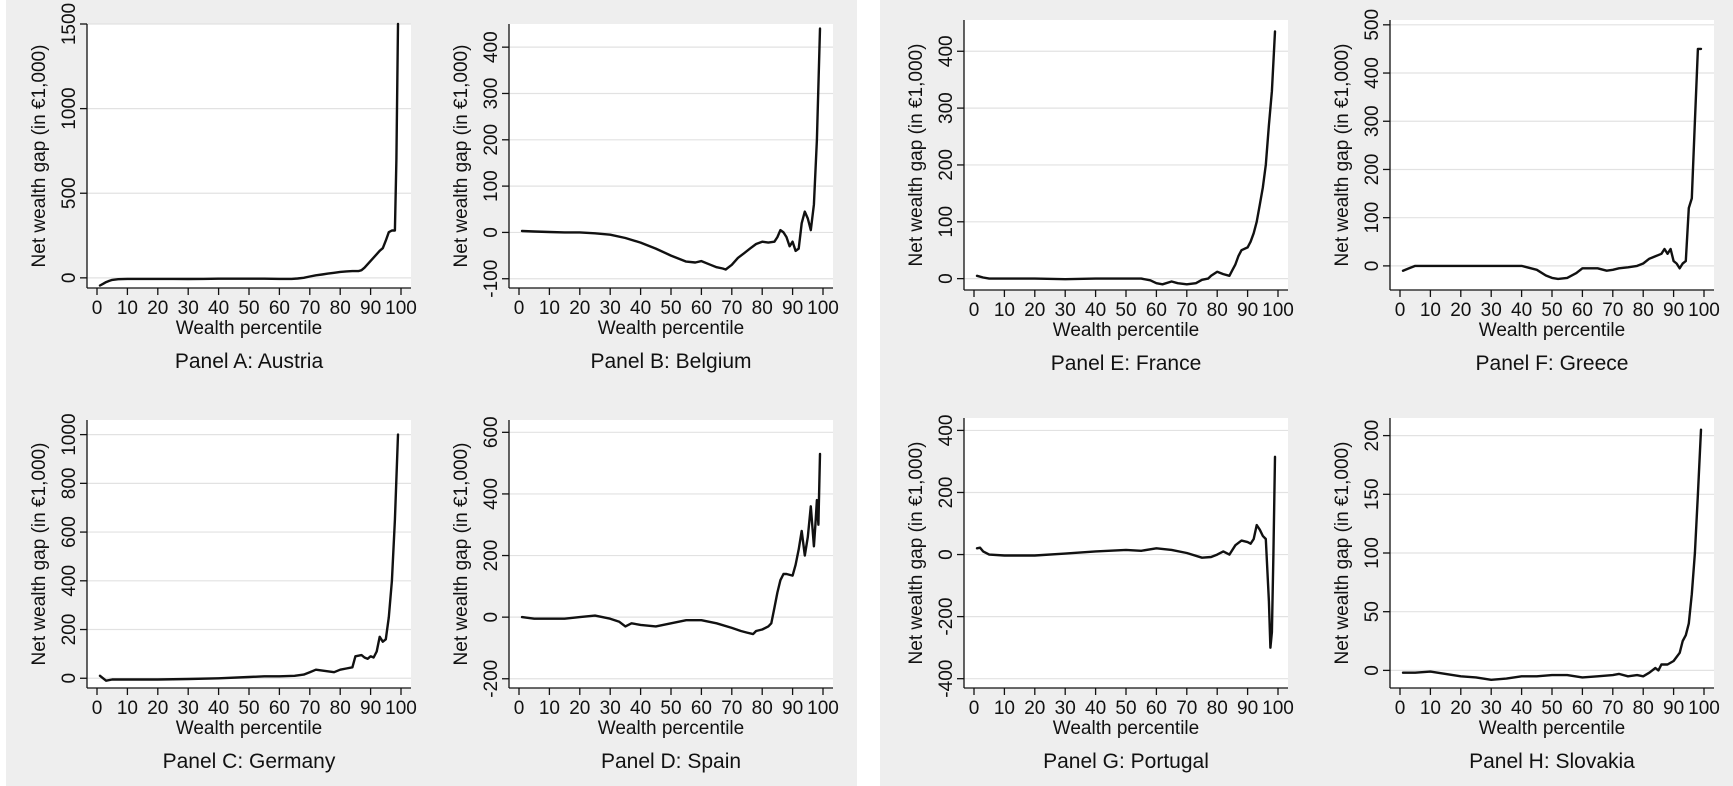  I want to click on y-tick-label: 500, so click(1372, 25).